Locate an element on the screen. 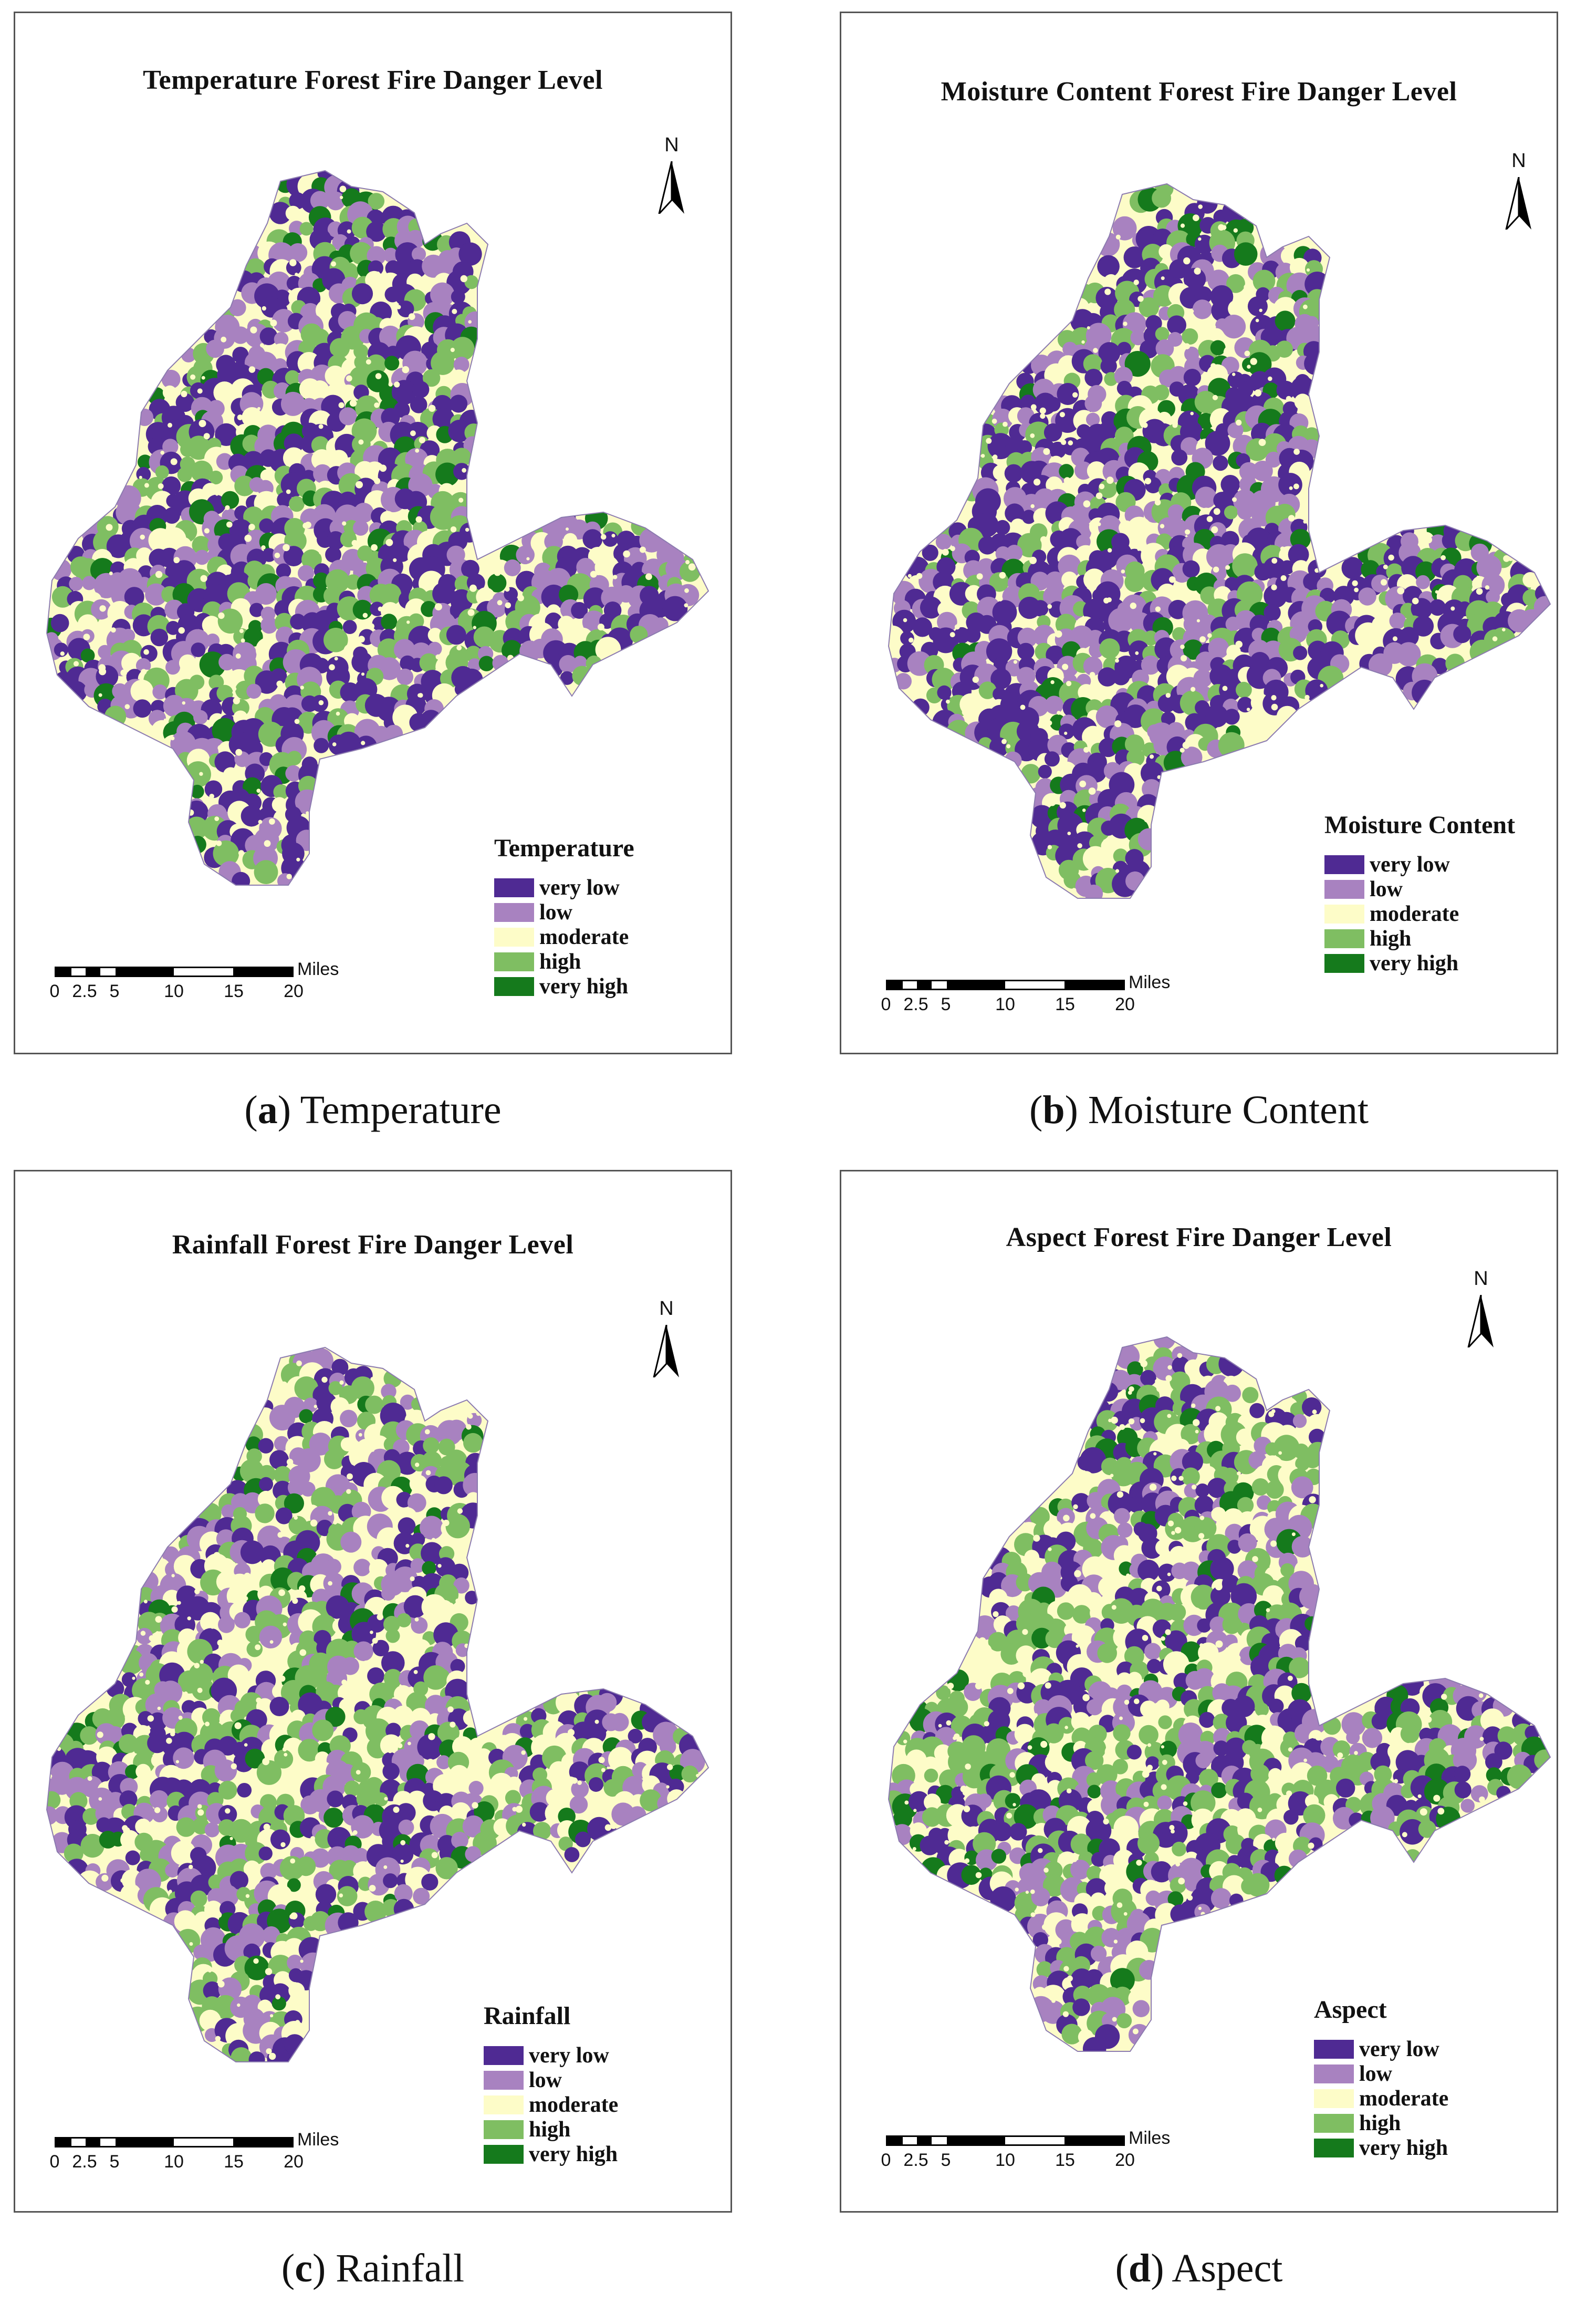  legend-title: Rainfall is located at coordinates (527, 2016).